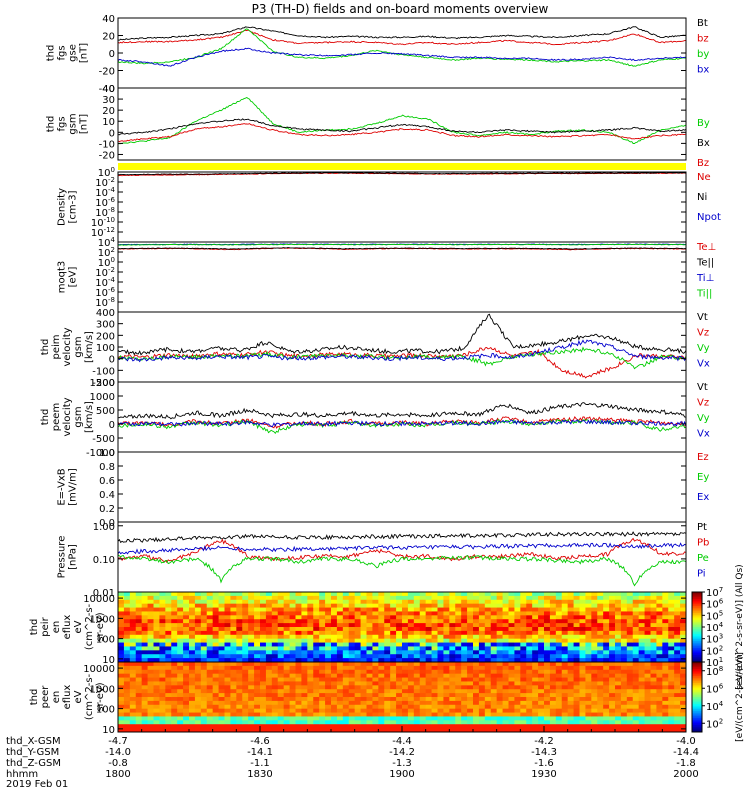 The width and height of the screenshot is (750, 800). I want to click on legend-entry-Bx: Bx, so click(703, 143).